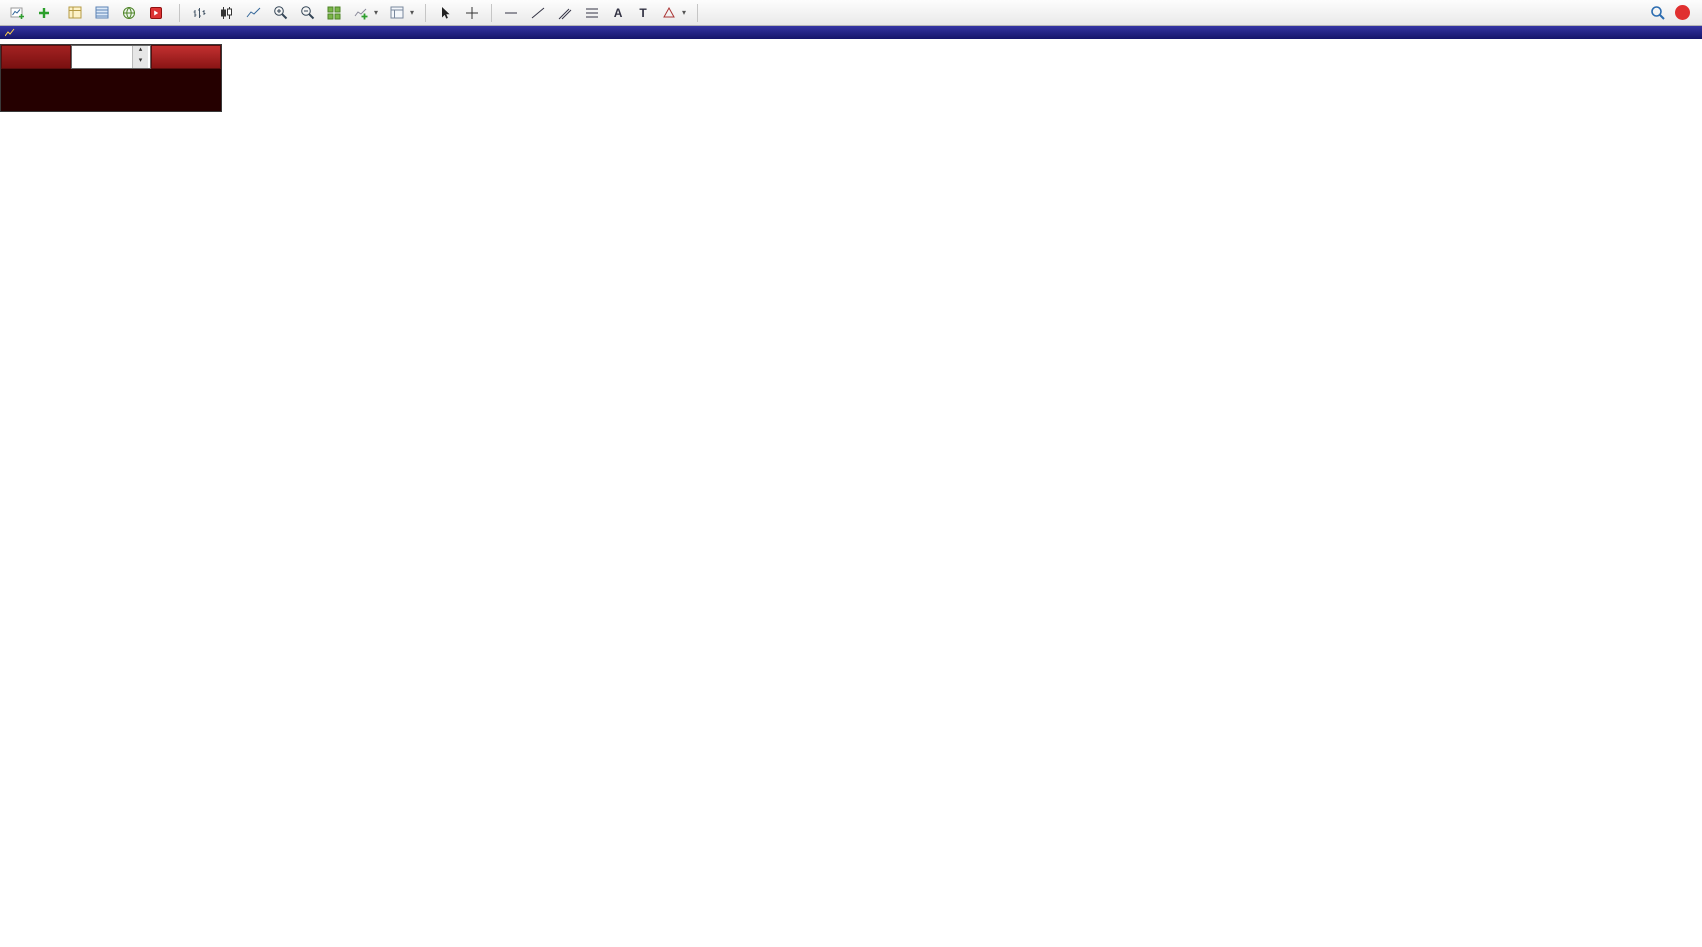  I want to click on crosshair-icon, so click(472, 13).